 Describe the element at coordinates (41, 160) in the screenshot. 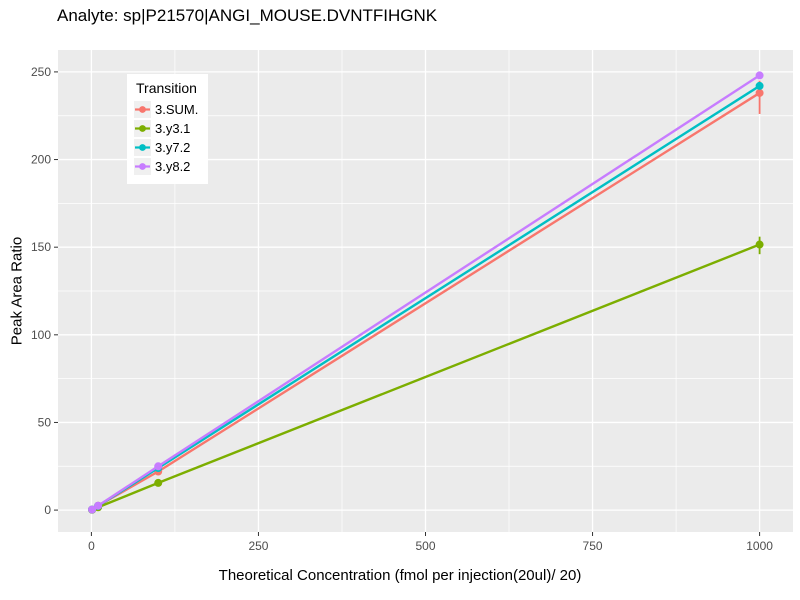

I see `y-tick-label: 200` at that location.